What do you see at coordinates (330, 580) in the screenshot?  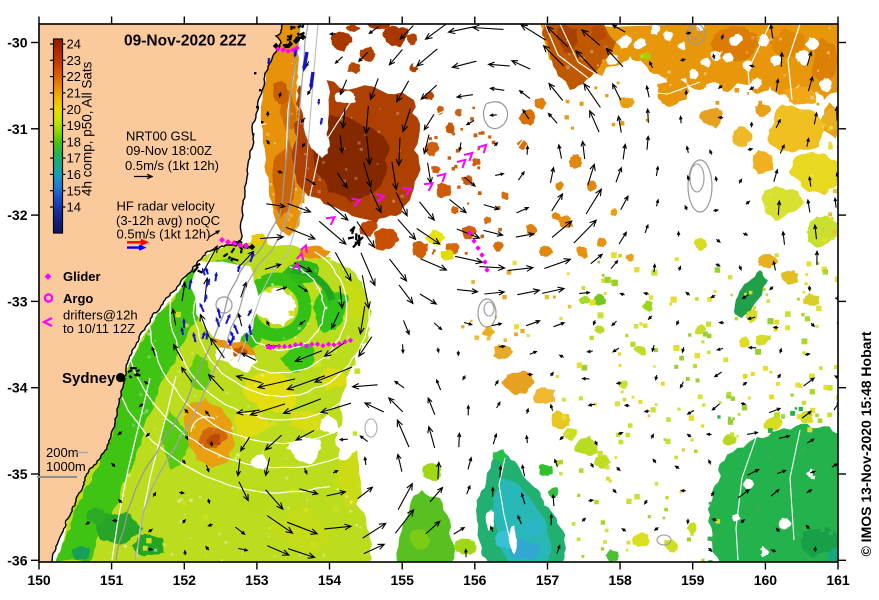 I see `svg-text: 154` at bounding box center [330, 580].